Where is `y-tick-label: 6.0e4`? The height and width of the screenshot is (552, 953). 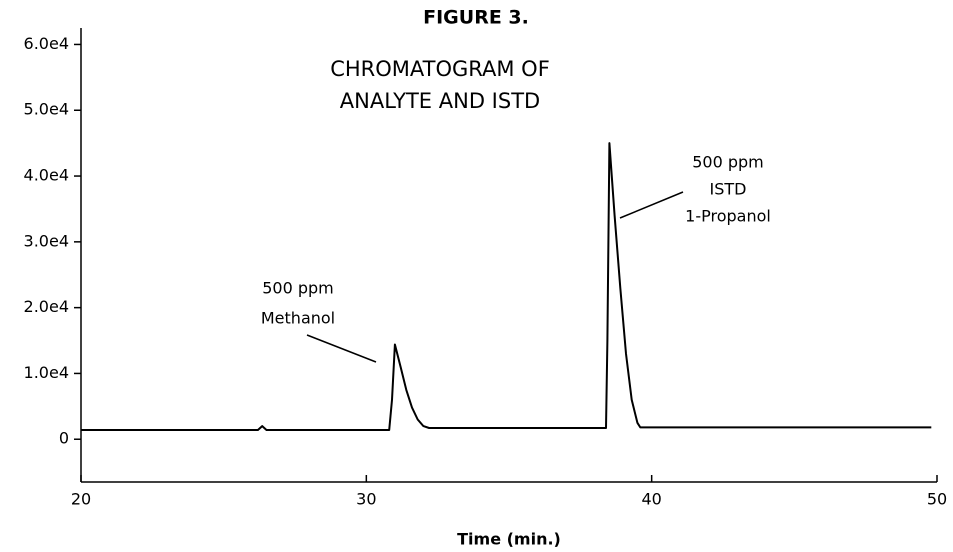 y-tick-label: 6.0e4 is located at coordinates (46, 43).